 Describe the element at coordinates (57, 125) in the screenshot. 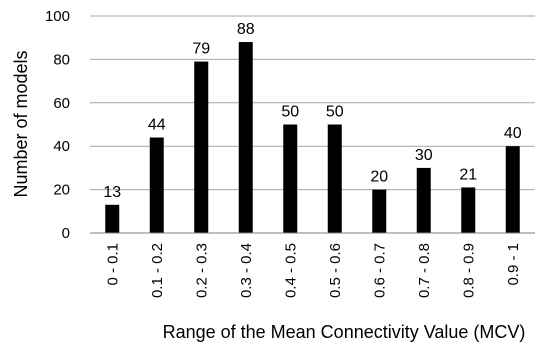

I see `y-axis-tick-labels: 0 20 40 60 80 100` at that location.